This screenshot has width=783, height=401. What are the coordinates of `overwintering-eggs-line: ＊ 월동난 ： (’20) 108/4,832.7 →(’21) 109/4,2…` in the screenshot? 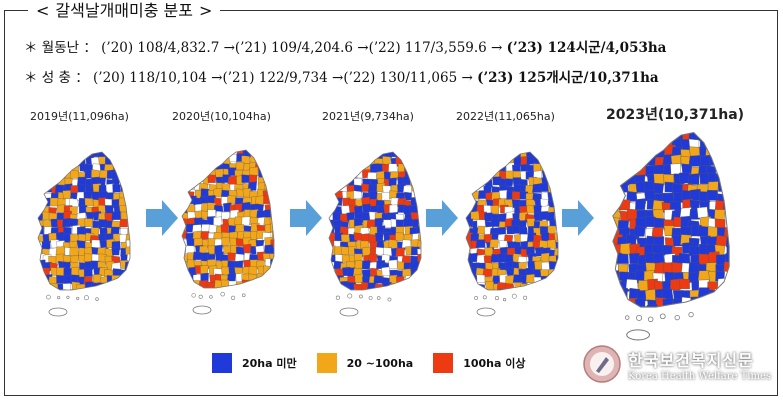 It's located at (345, 46).